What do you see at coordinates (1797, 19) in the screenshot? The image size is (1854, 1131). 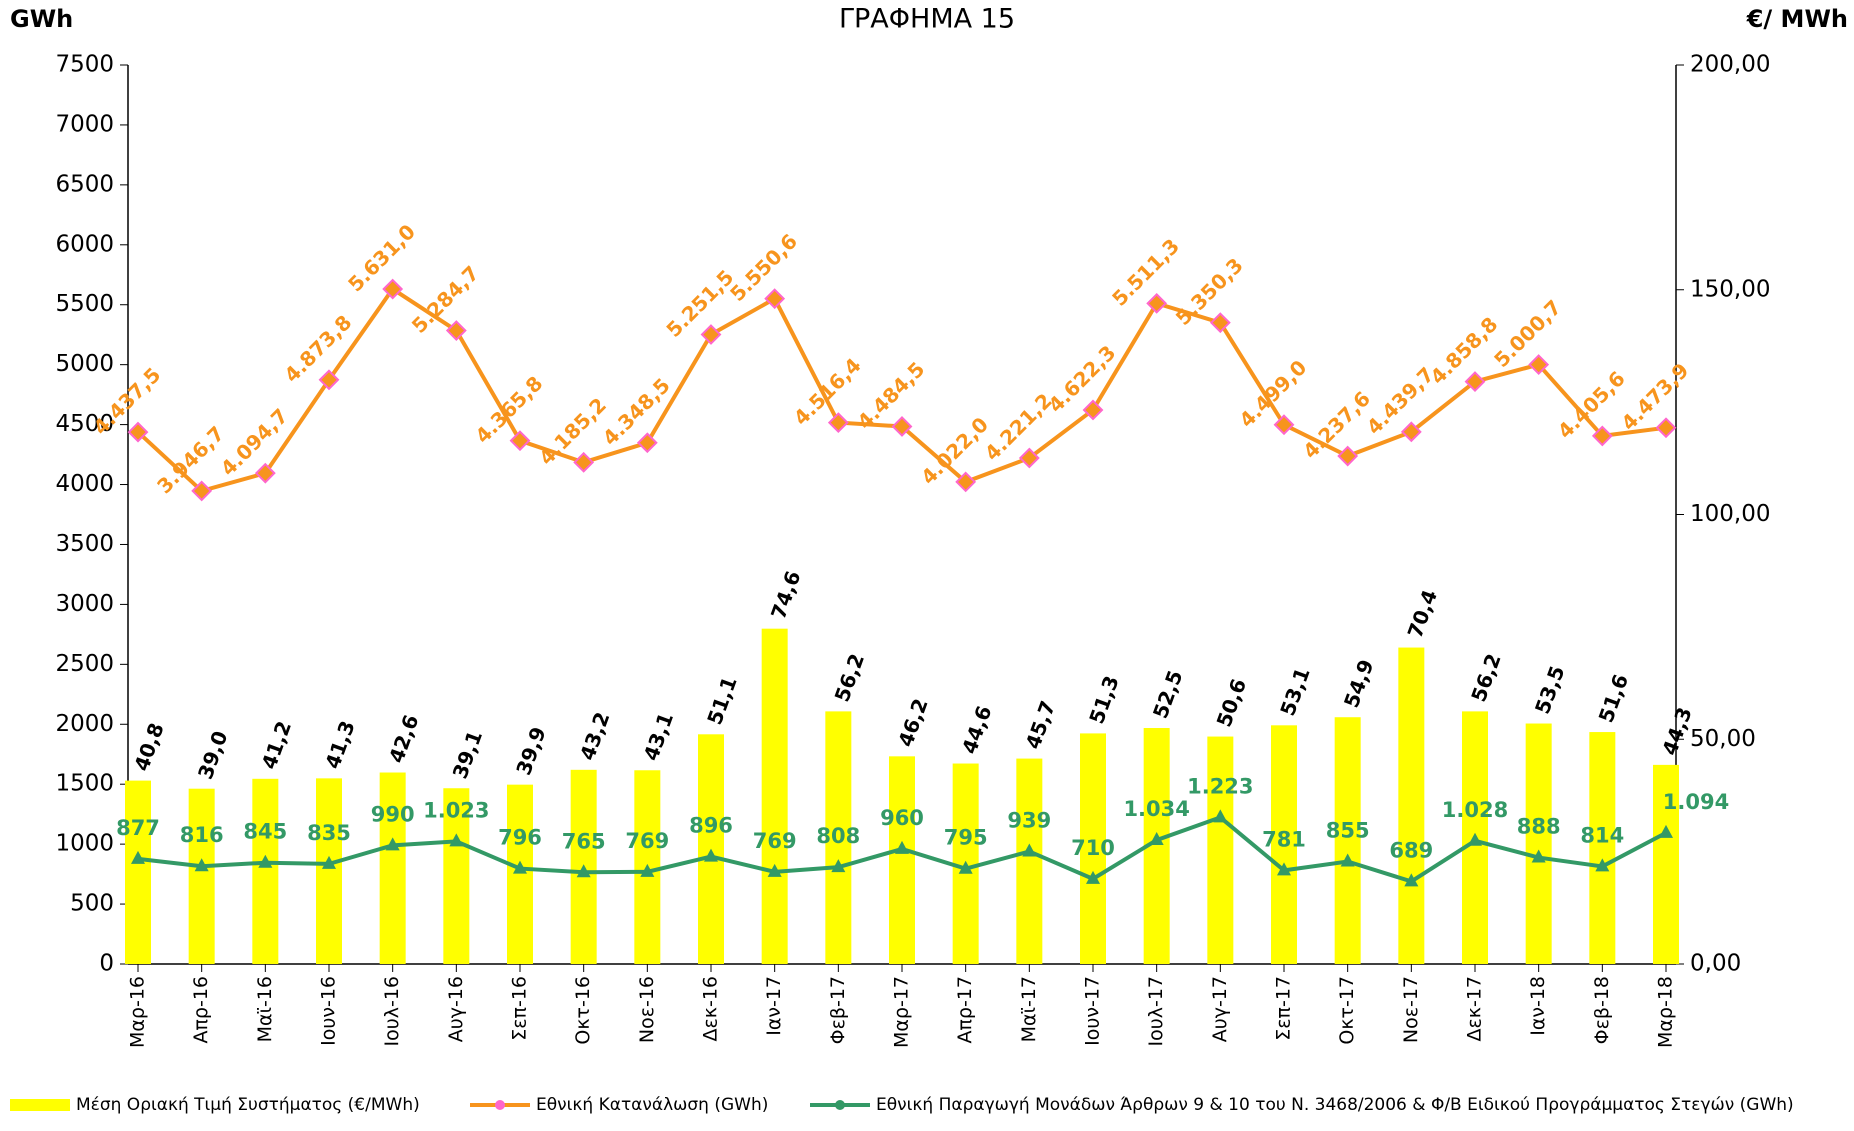 I see `y2-axis-label: €/ MWh` at bounding box center [1797, 19].